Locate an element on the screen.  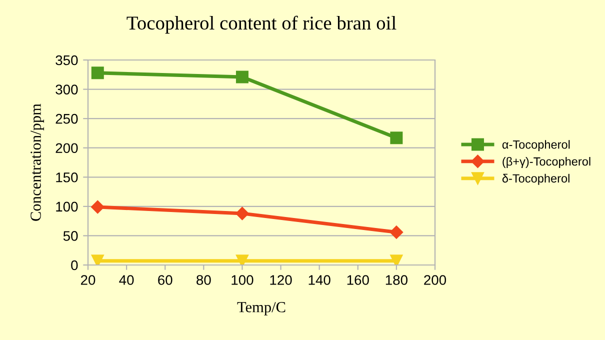
x-tick-label: 40 is located at coordinates (126, 280).